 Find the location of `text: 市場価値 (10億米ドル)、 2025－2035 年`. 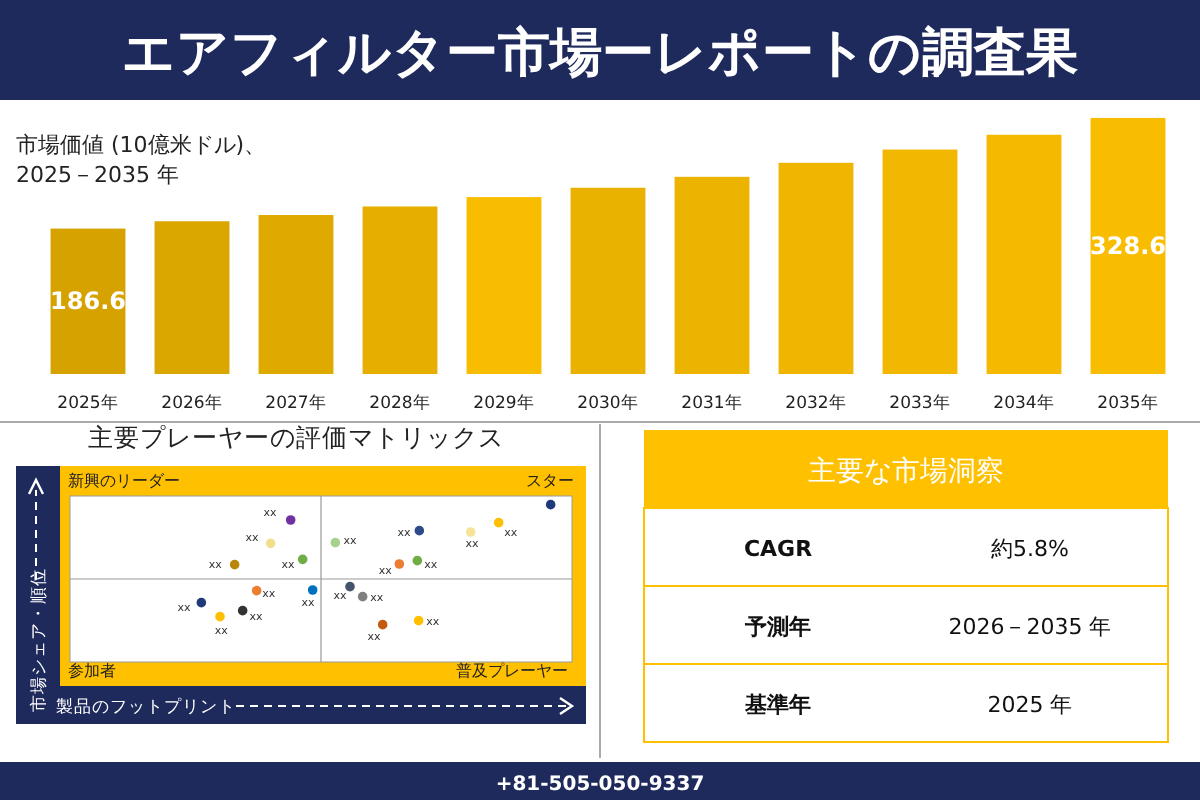

text: 市場価値 (10億米ドル)、 2025－2035 年 is located at coordinates (141, 160).